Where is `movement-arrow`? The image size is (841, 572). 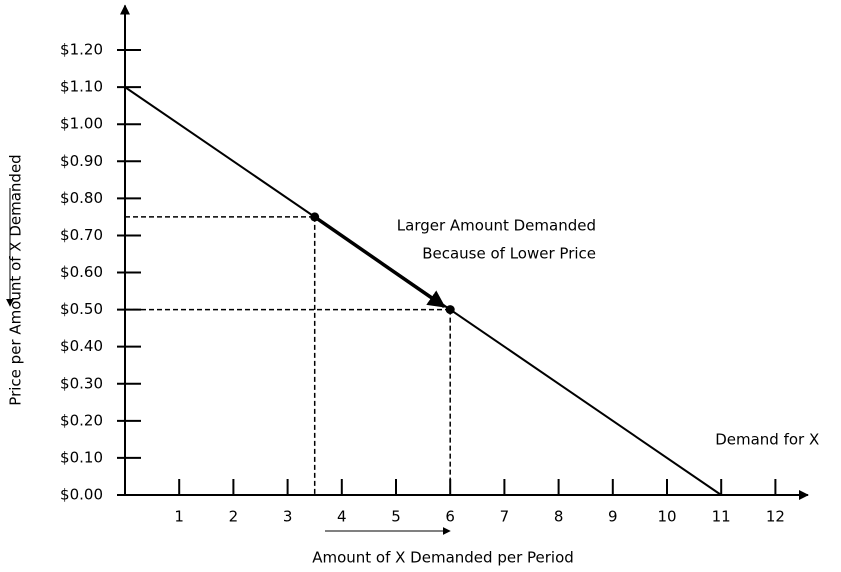
movement-arrow is located at coordinates (379, 262).